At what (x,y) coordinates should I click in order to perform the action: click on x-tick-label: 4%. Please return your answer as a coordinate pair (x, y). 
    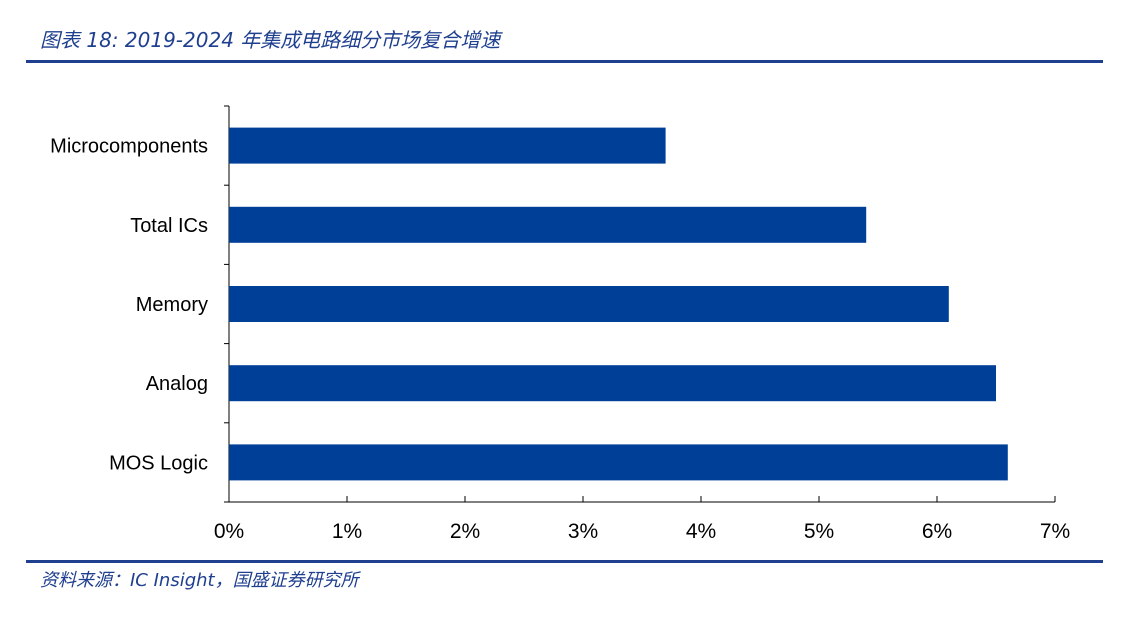
    Looking at the image, I should click on (701, 531).